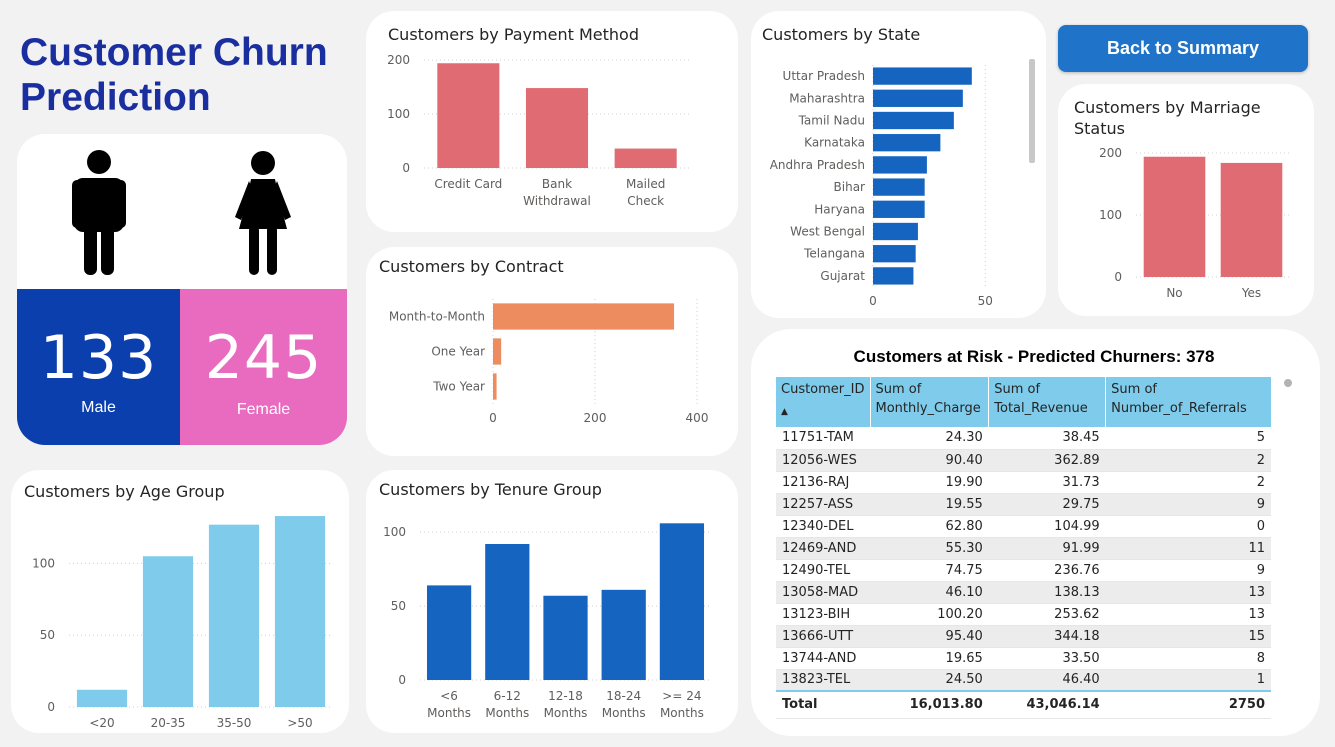 Image resolution: width=1335 pixels, height=747 pixels. I want to click on contract-title: Customers by Contract, so click(471, 266).